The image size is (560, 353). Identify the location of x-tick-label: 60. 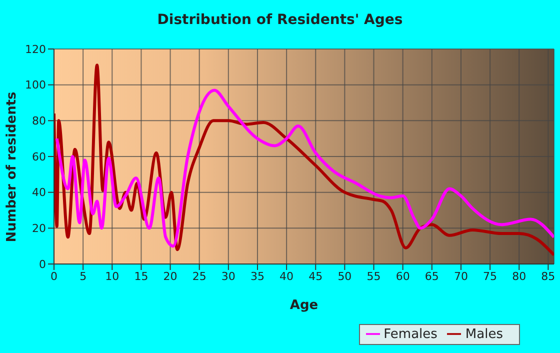
(403, 276).